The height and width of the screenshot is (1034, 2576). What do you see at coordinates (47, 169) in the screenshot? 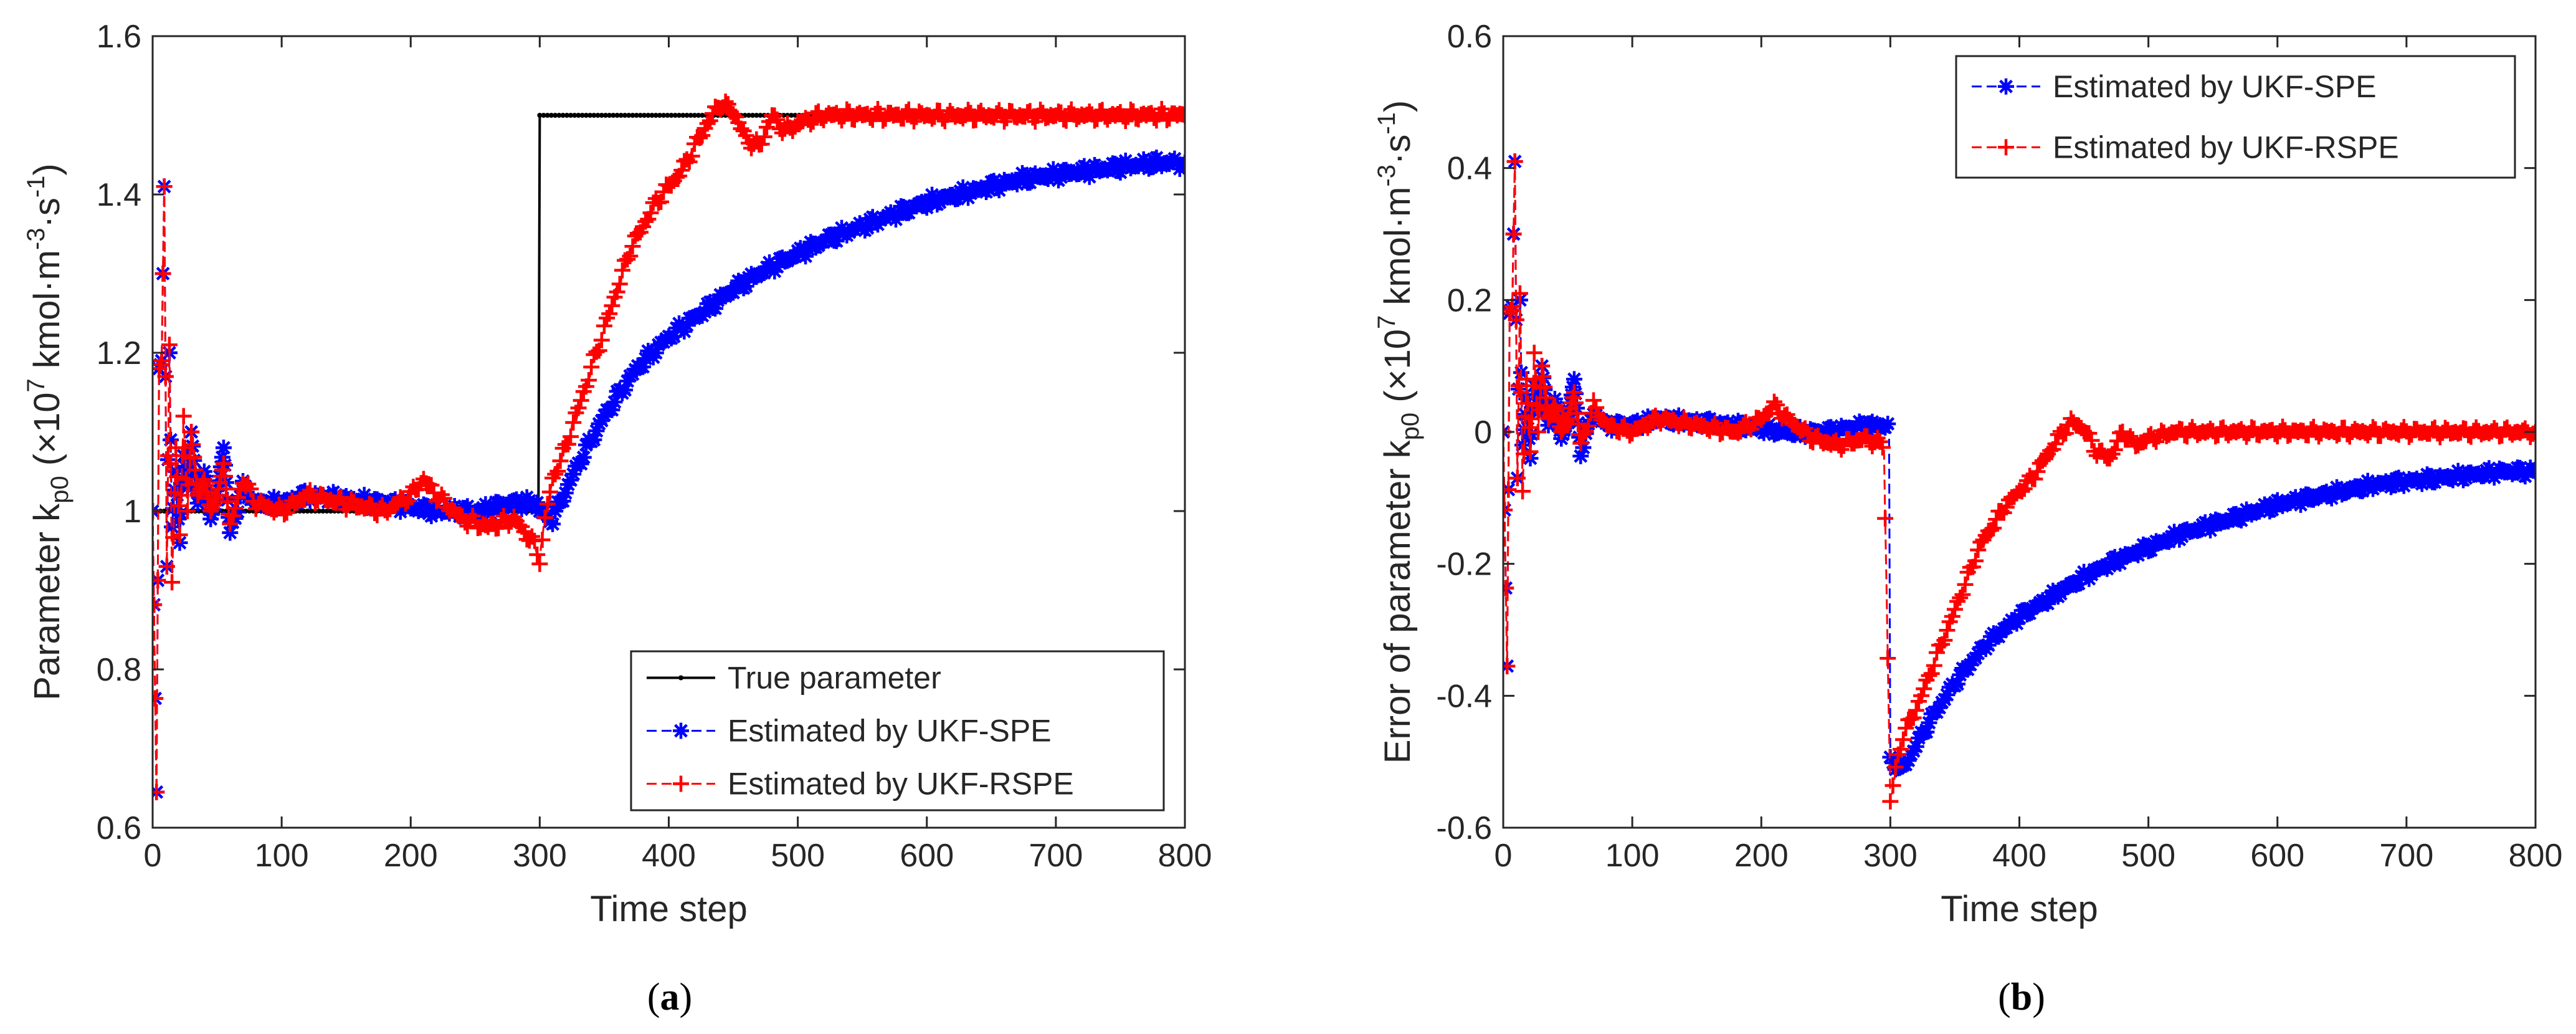
I see `y-axis-label-part: )` at bounding box center [47, 169].